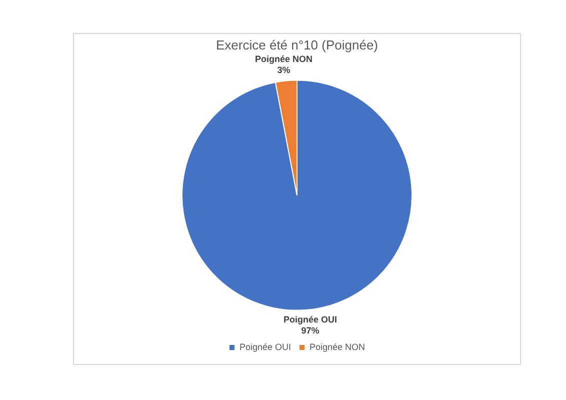  I want to click on data-label: 3%, so click(283, 69).